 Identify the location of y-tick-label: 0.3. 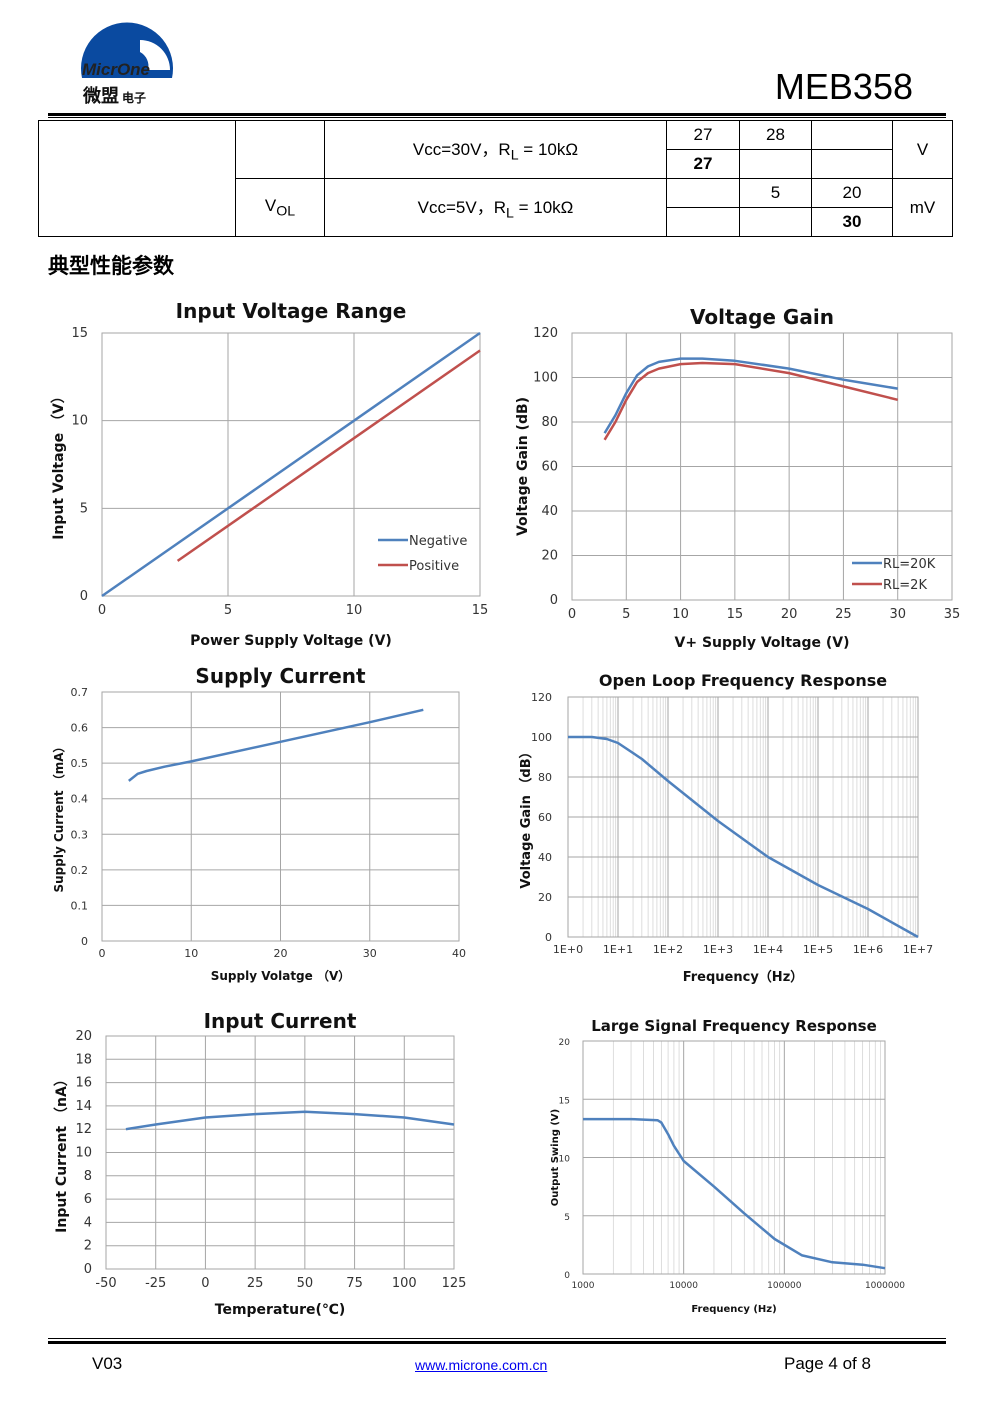
(80, 834).